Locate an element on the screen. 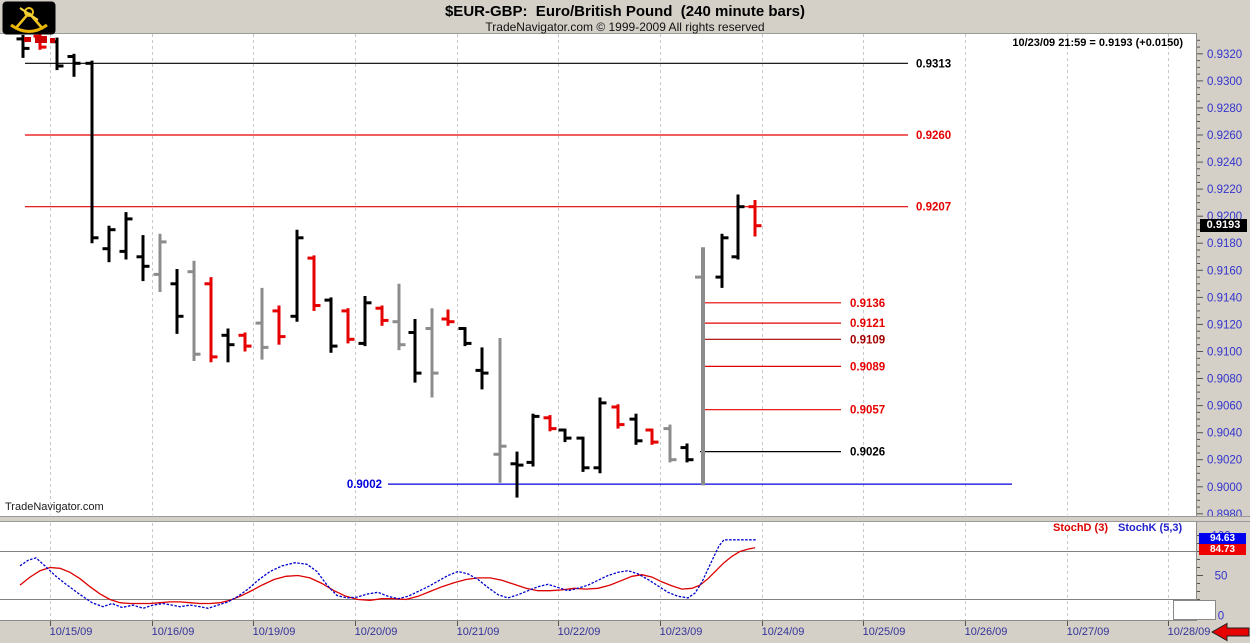 This screenshot has width=1250, height=643. price-axis-label: 0.9240 is located at coordinates (1224, 163).